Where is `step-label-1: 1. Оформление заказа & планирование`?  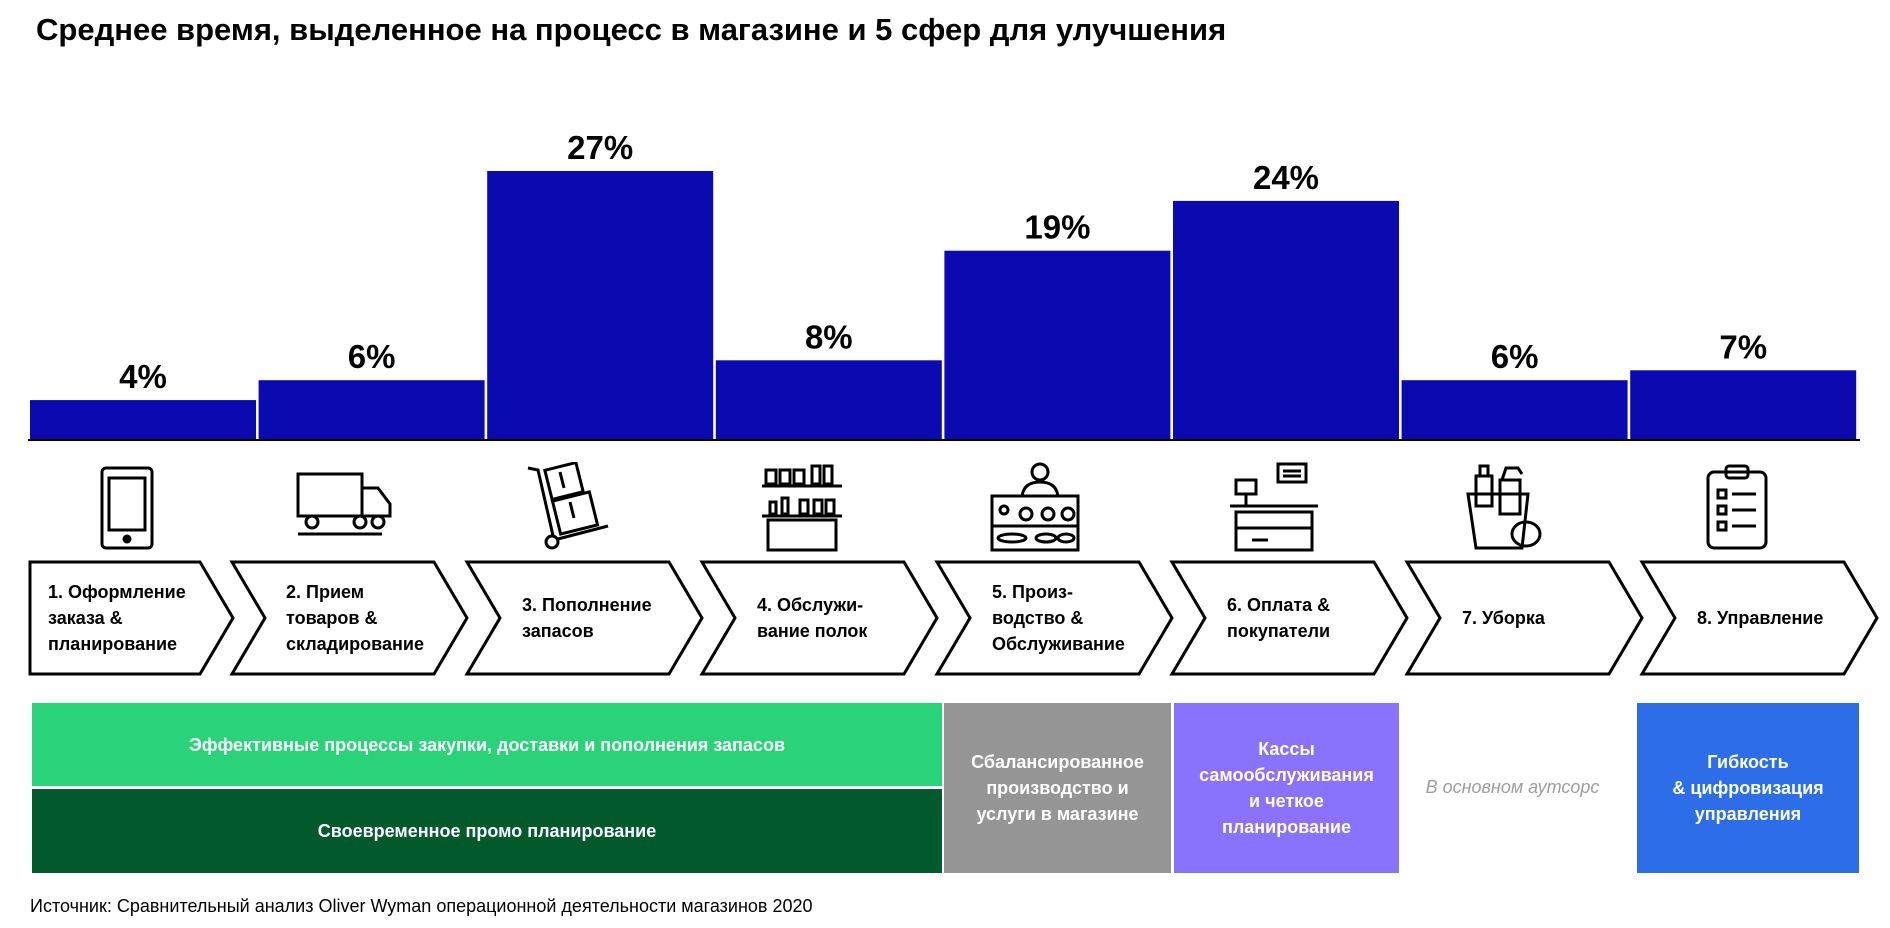 step-label-1: 1. Оформление заказа & планирование is located at coordinates (117, 618).